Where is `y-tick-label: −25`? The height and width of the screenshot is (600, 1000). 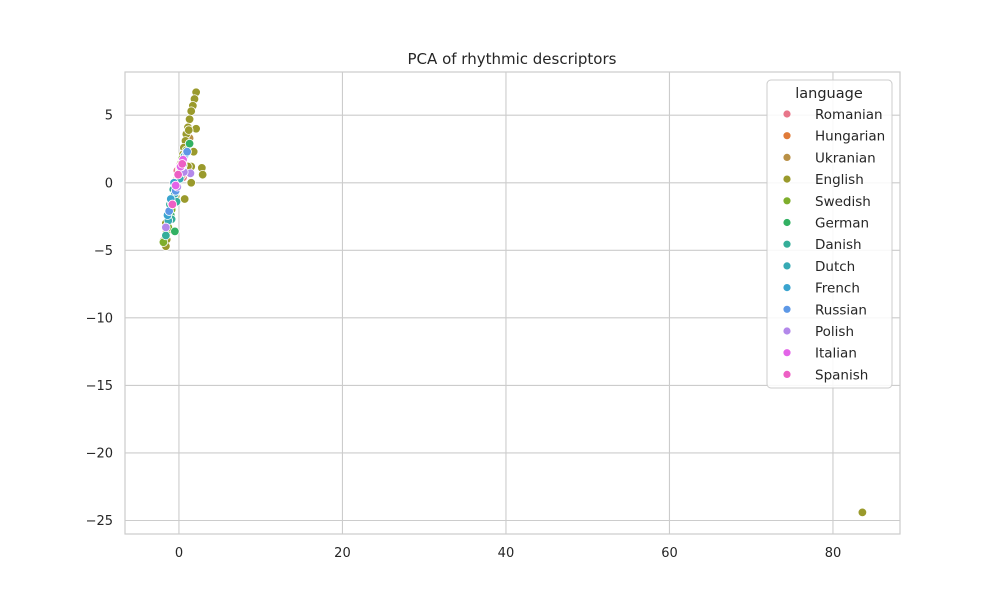 y-tick-label: −25 is located at coordinates (99, 521).